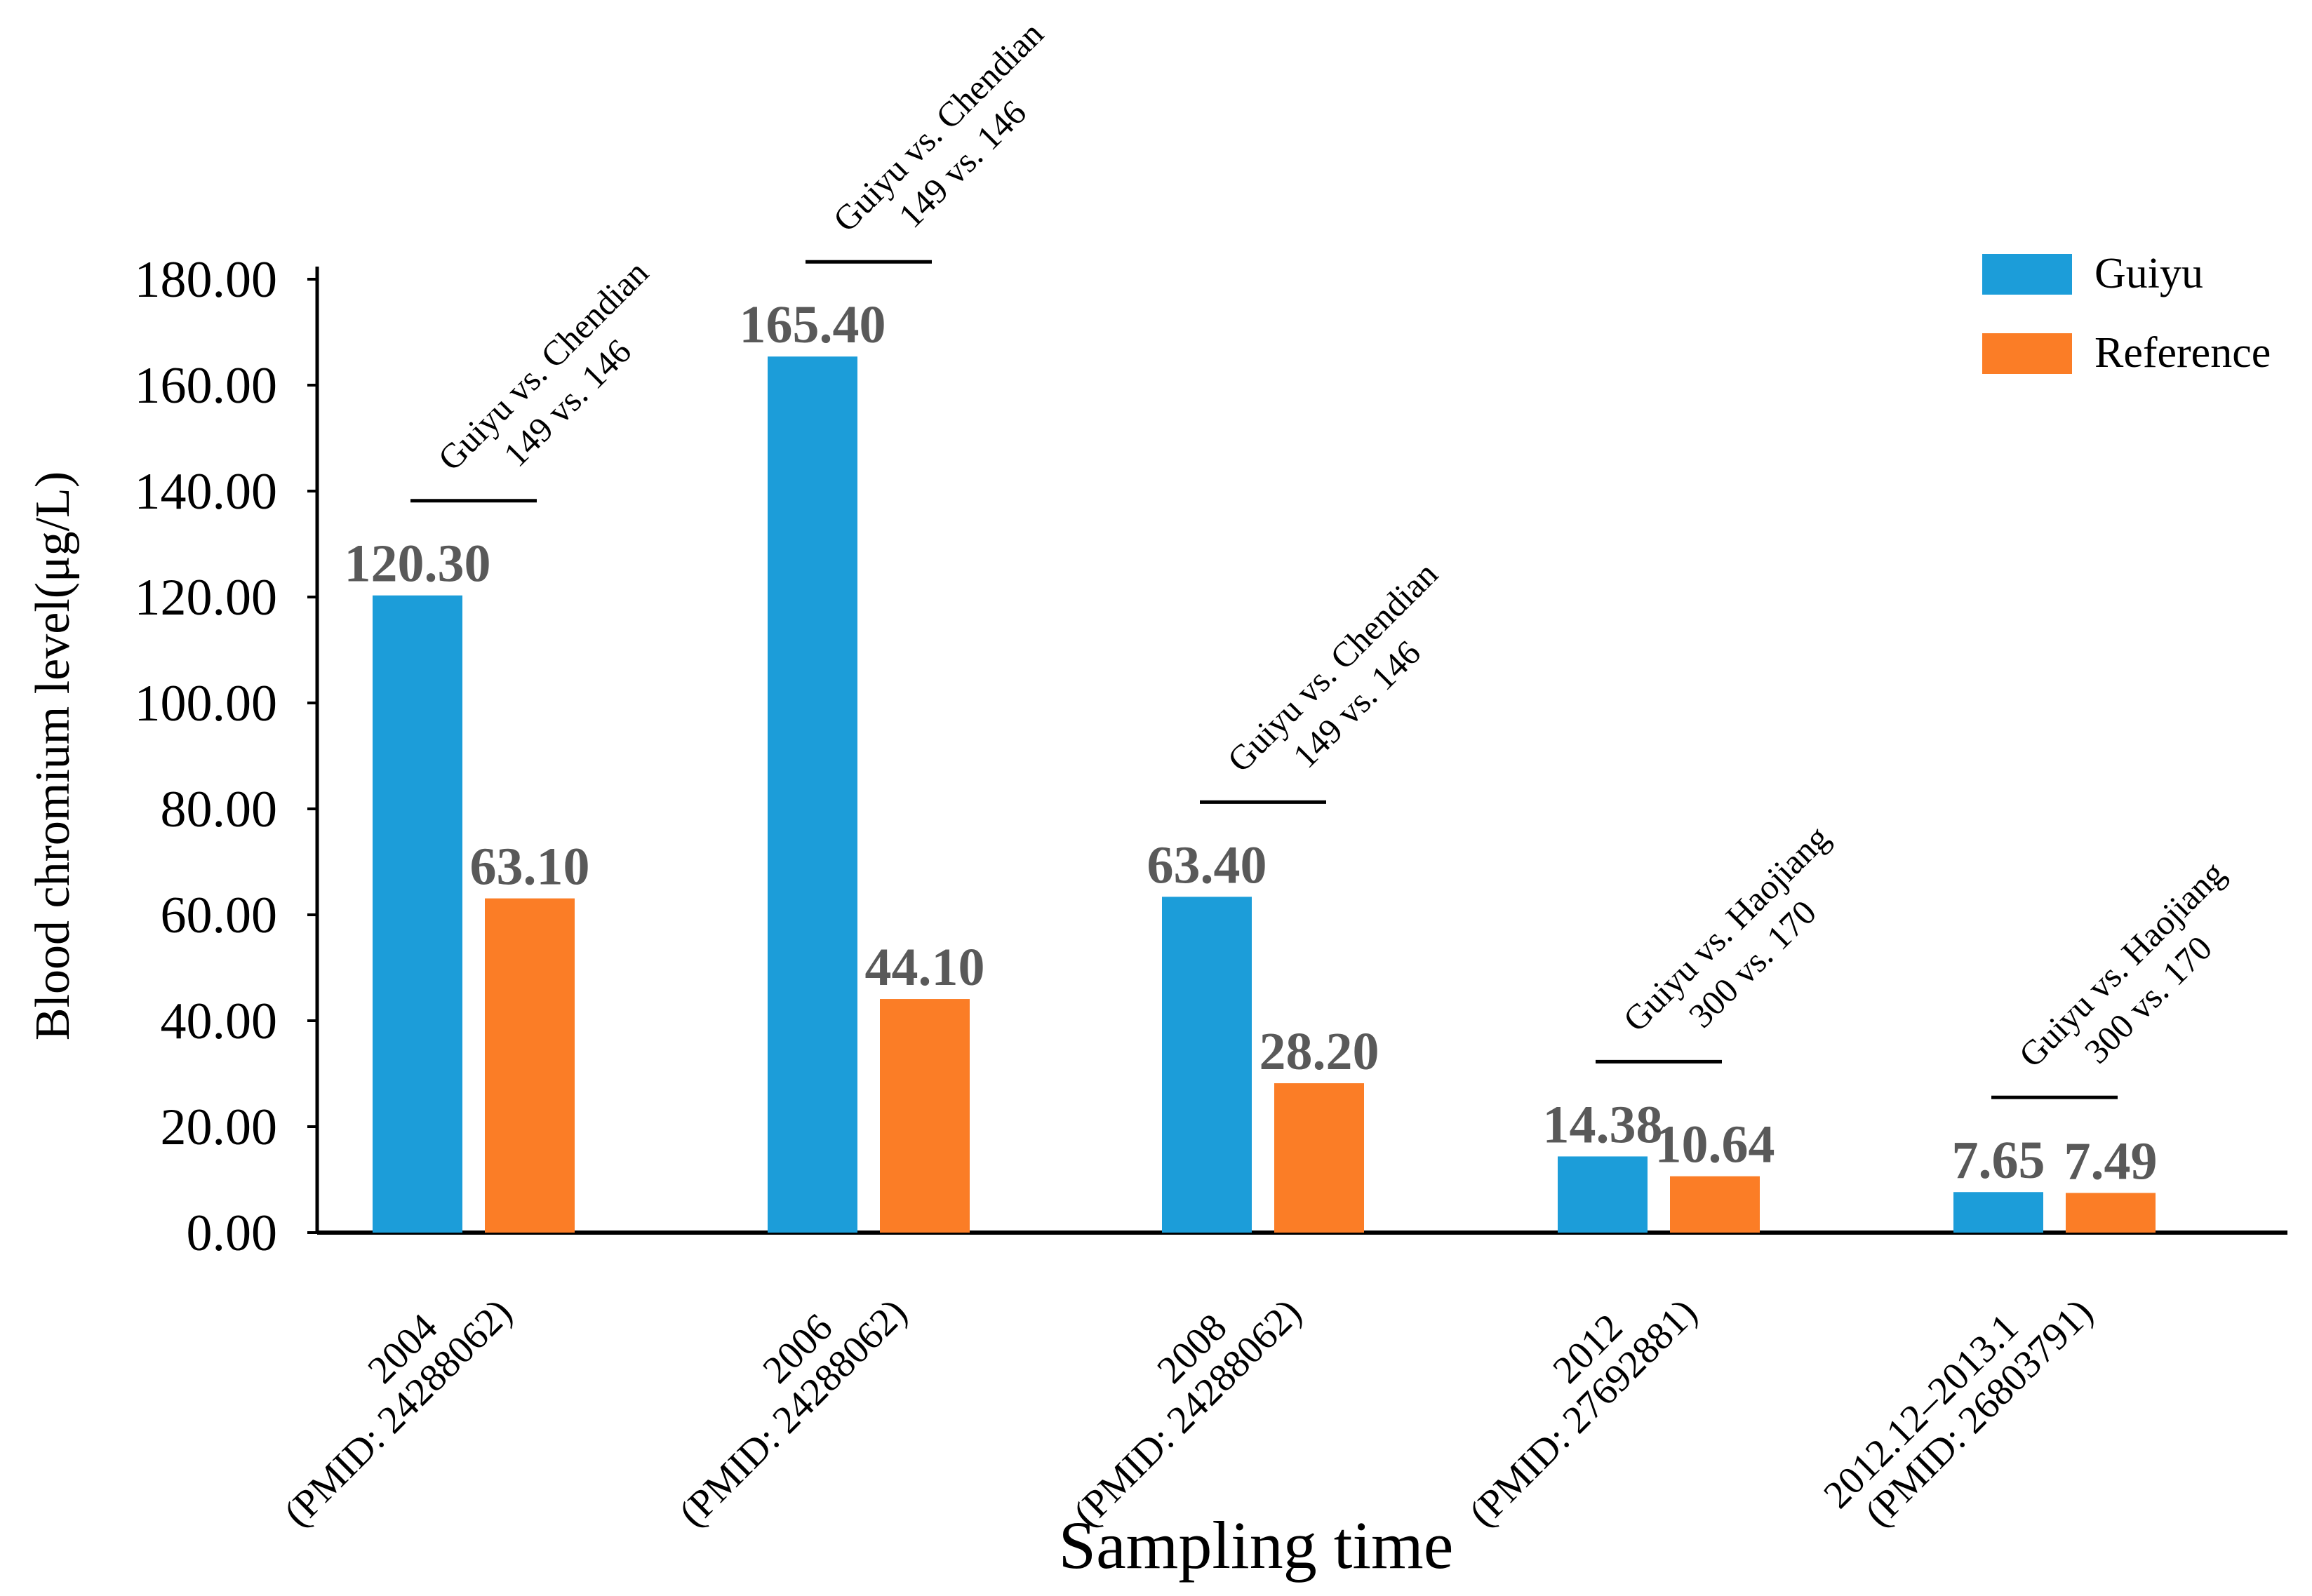 This screenshot has width=2312, height=1596. I want to click on data-label-guiyu: 7.65, so click(1998, 1161).